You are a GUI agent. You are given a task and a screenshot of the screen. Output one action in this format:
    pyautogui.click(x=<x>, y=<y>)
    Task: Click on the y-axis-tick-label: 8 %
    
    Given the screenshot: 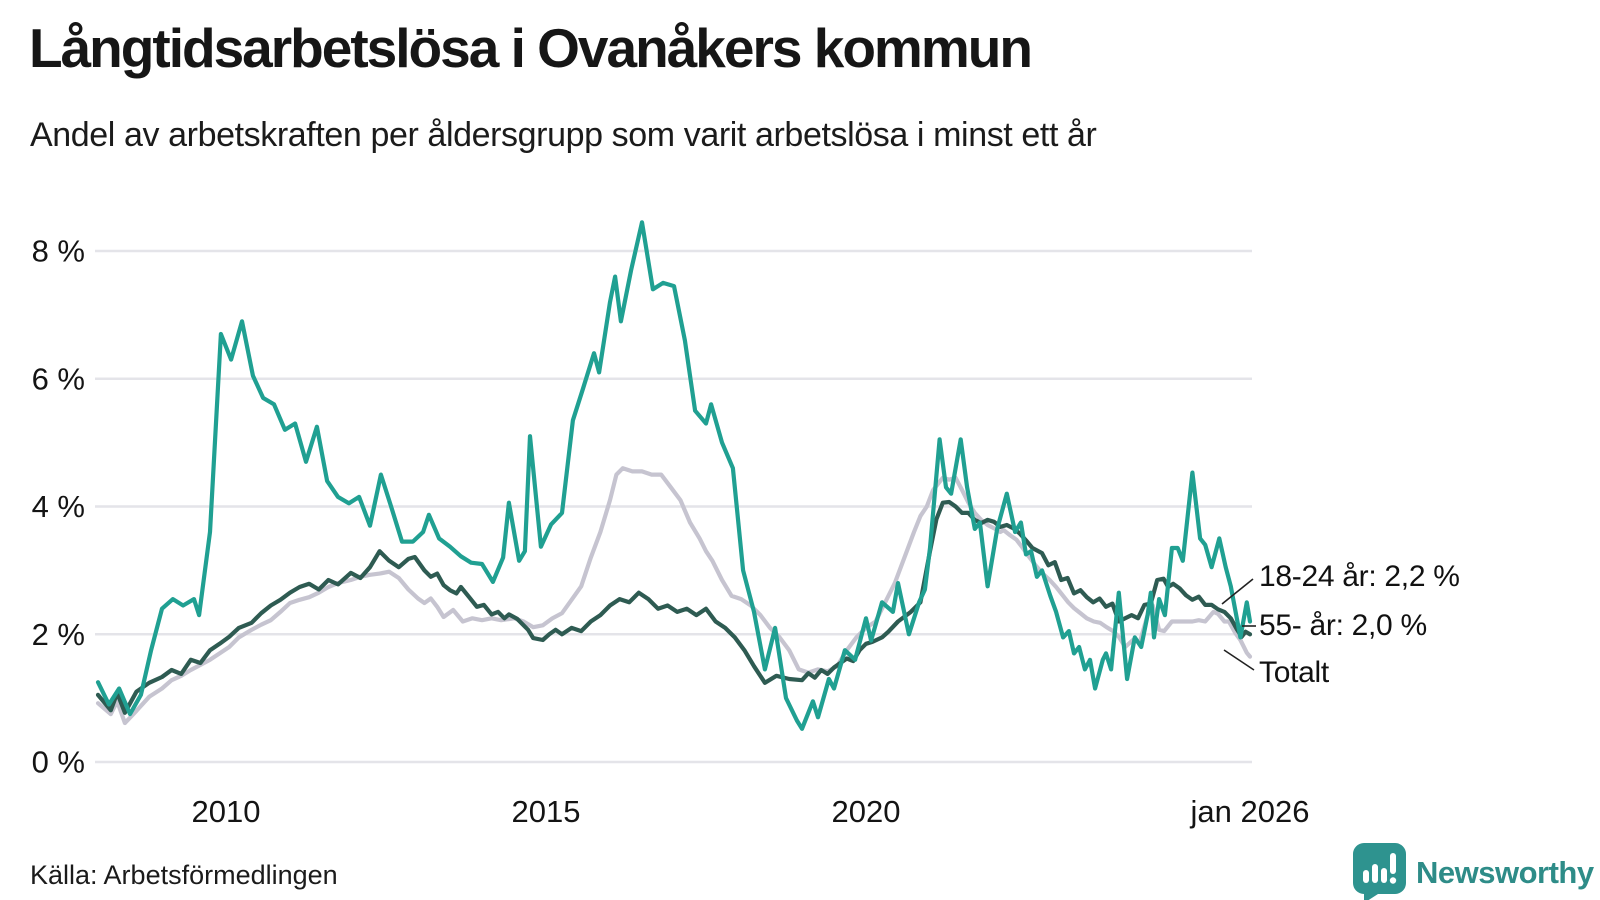 What is the action you would take?
    pyautogui.click(x=58, y=251)
    